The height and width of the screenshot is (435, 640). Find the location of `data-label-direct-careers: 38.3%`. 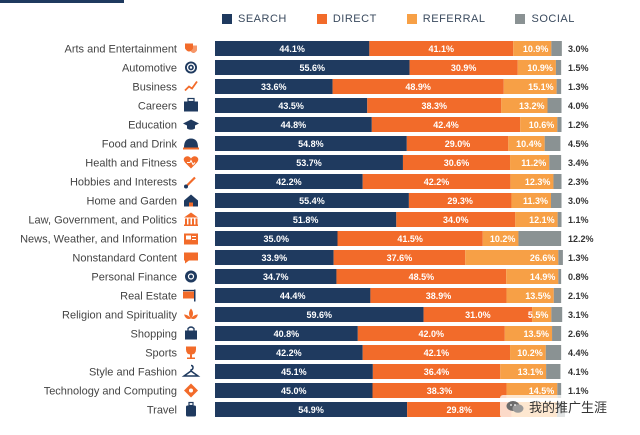

data-label-direct-careers: 38.3% is located at coordinates (435, 106).